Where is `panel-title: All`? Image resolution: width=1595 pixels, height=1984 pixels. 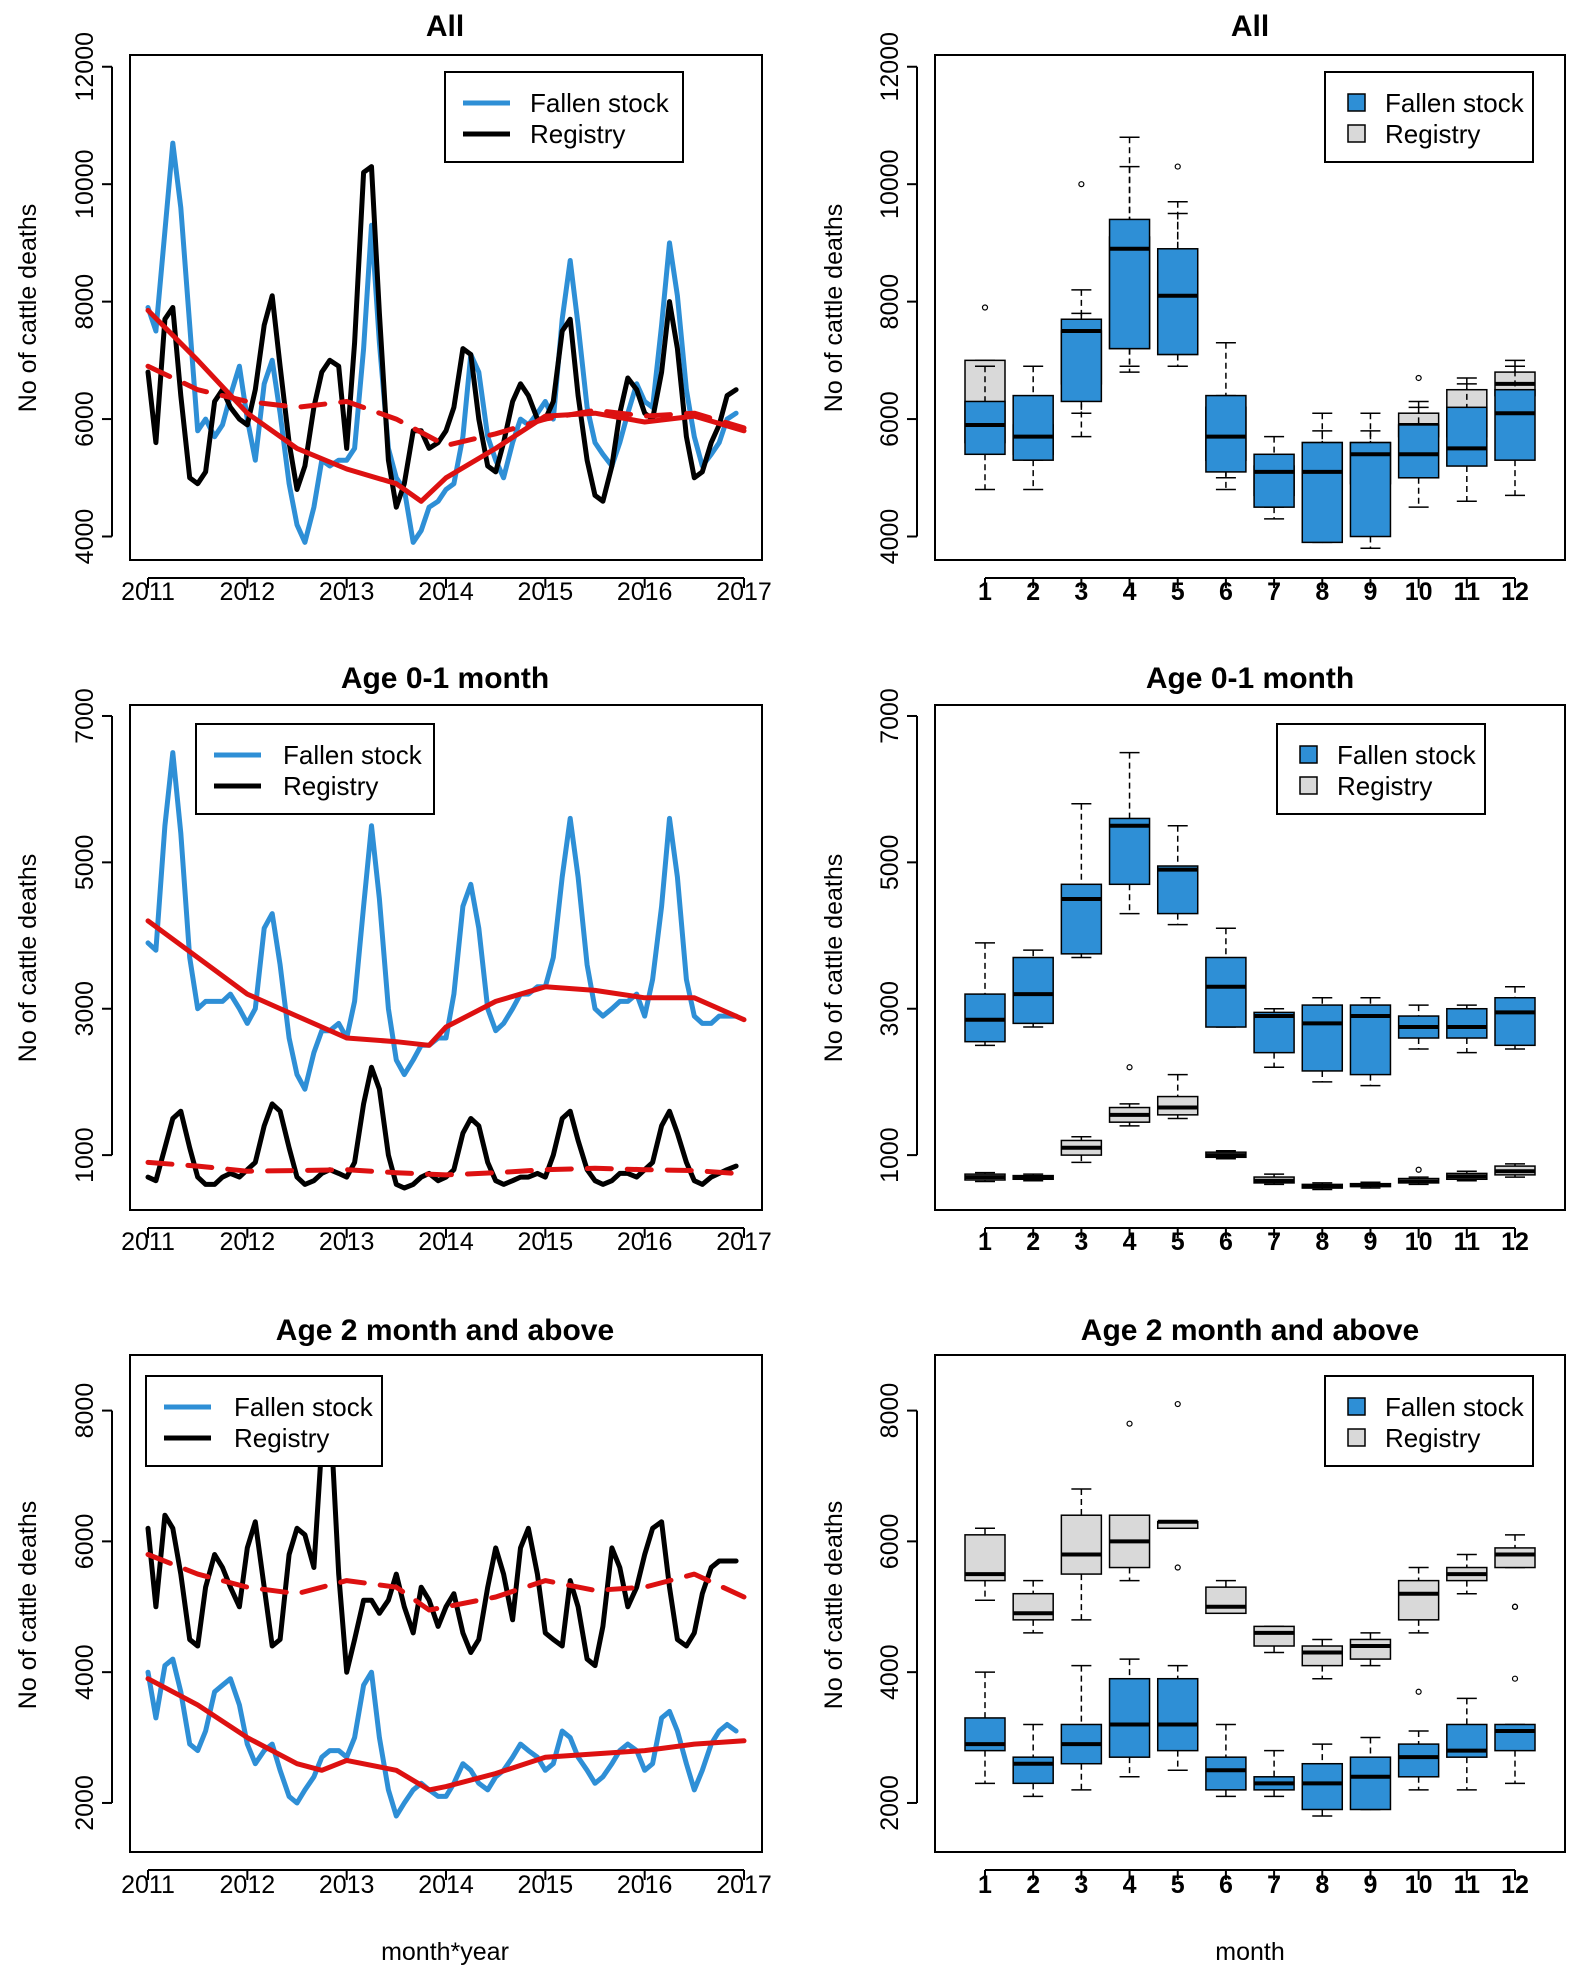 panel-title: All is located at coordinates (445, 26).